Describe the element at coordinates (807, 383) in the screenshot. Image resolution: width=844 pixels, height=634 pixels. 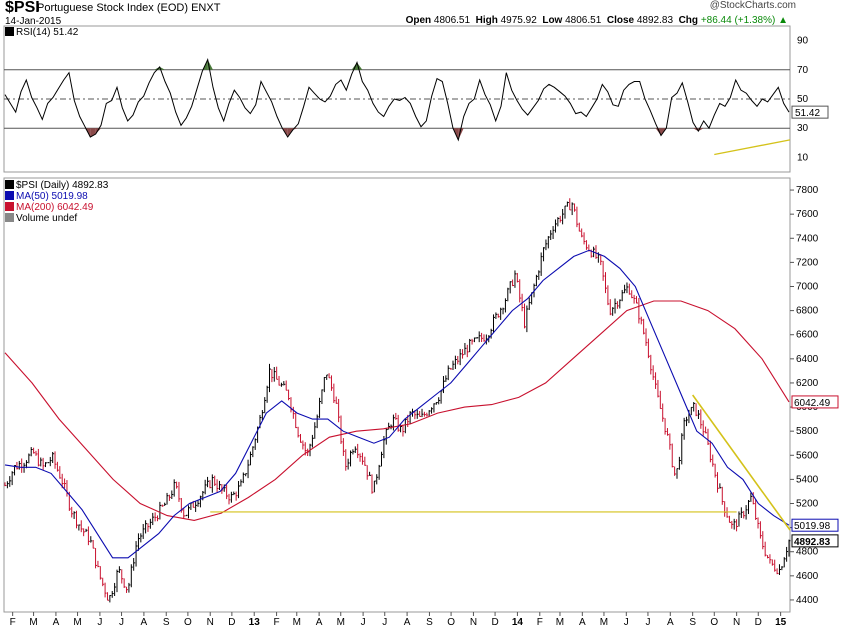
I see `price-tick-label: 6200` at that location.